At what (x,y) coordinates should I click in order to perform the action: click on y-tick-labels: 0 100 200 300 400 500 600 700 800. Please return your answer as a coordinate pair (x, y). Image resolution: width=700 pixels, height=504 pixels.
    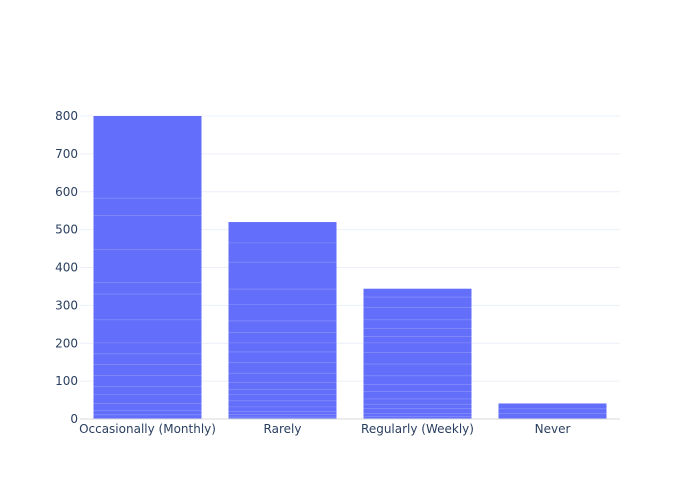
    Looking at the image, I should click on (66, 267).